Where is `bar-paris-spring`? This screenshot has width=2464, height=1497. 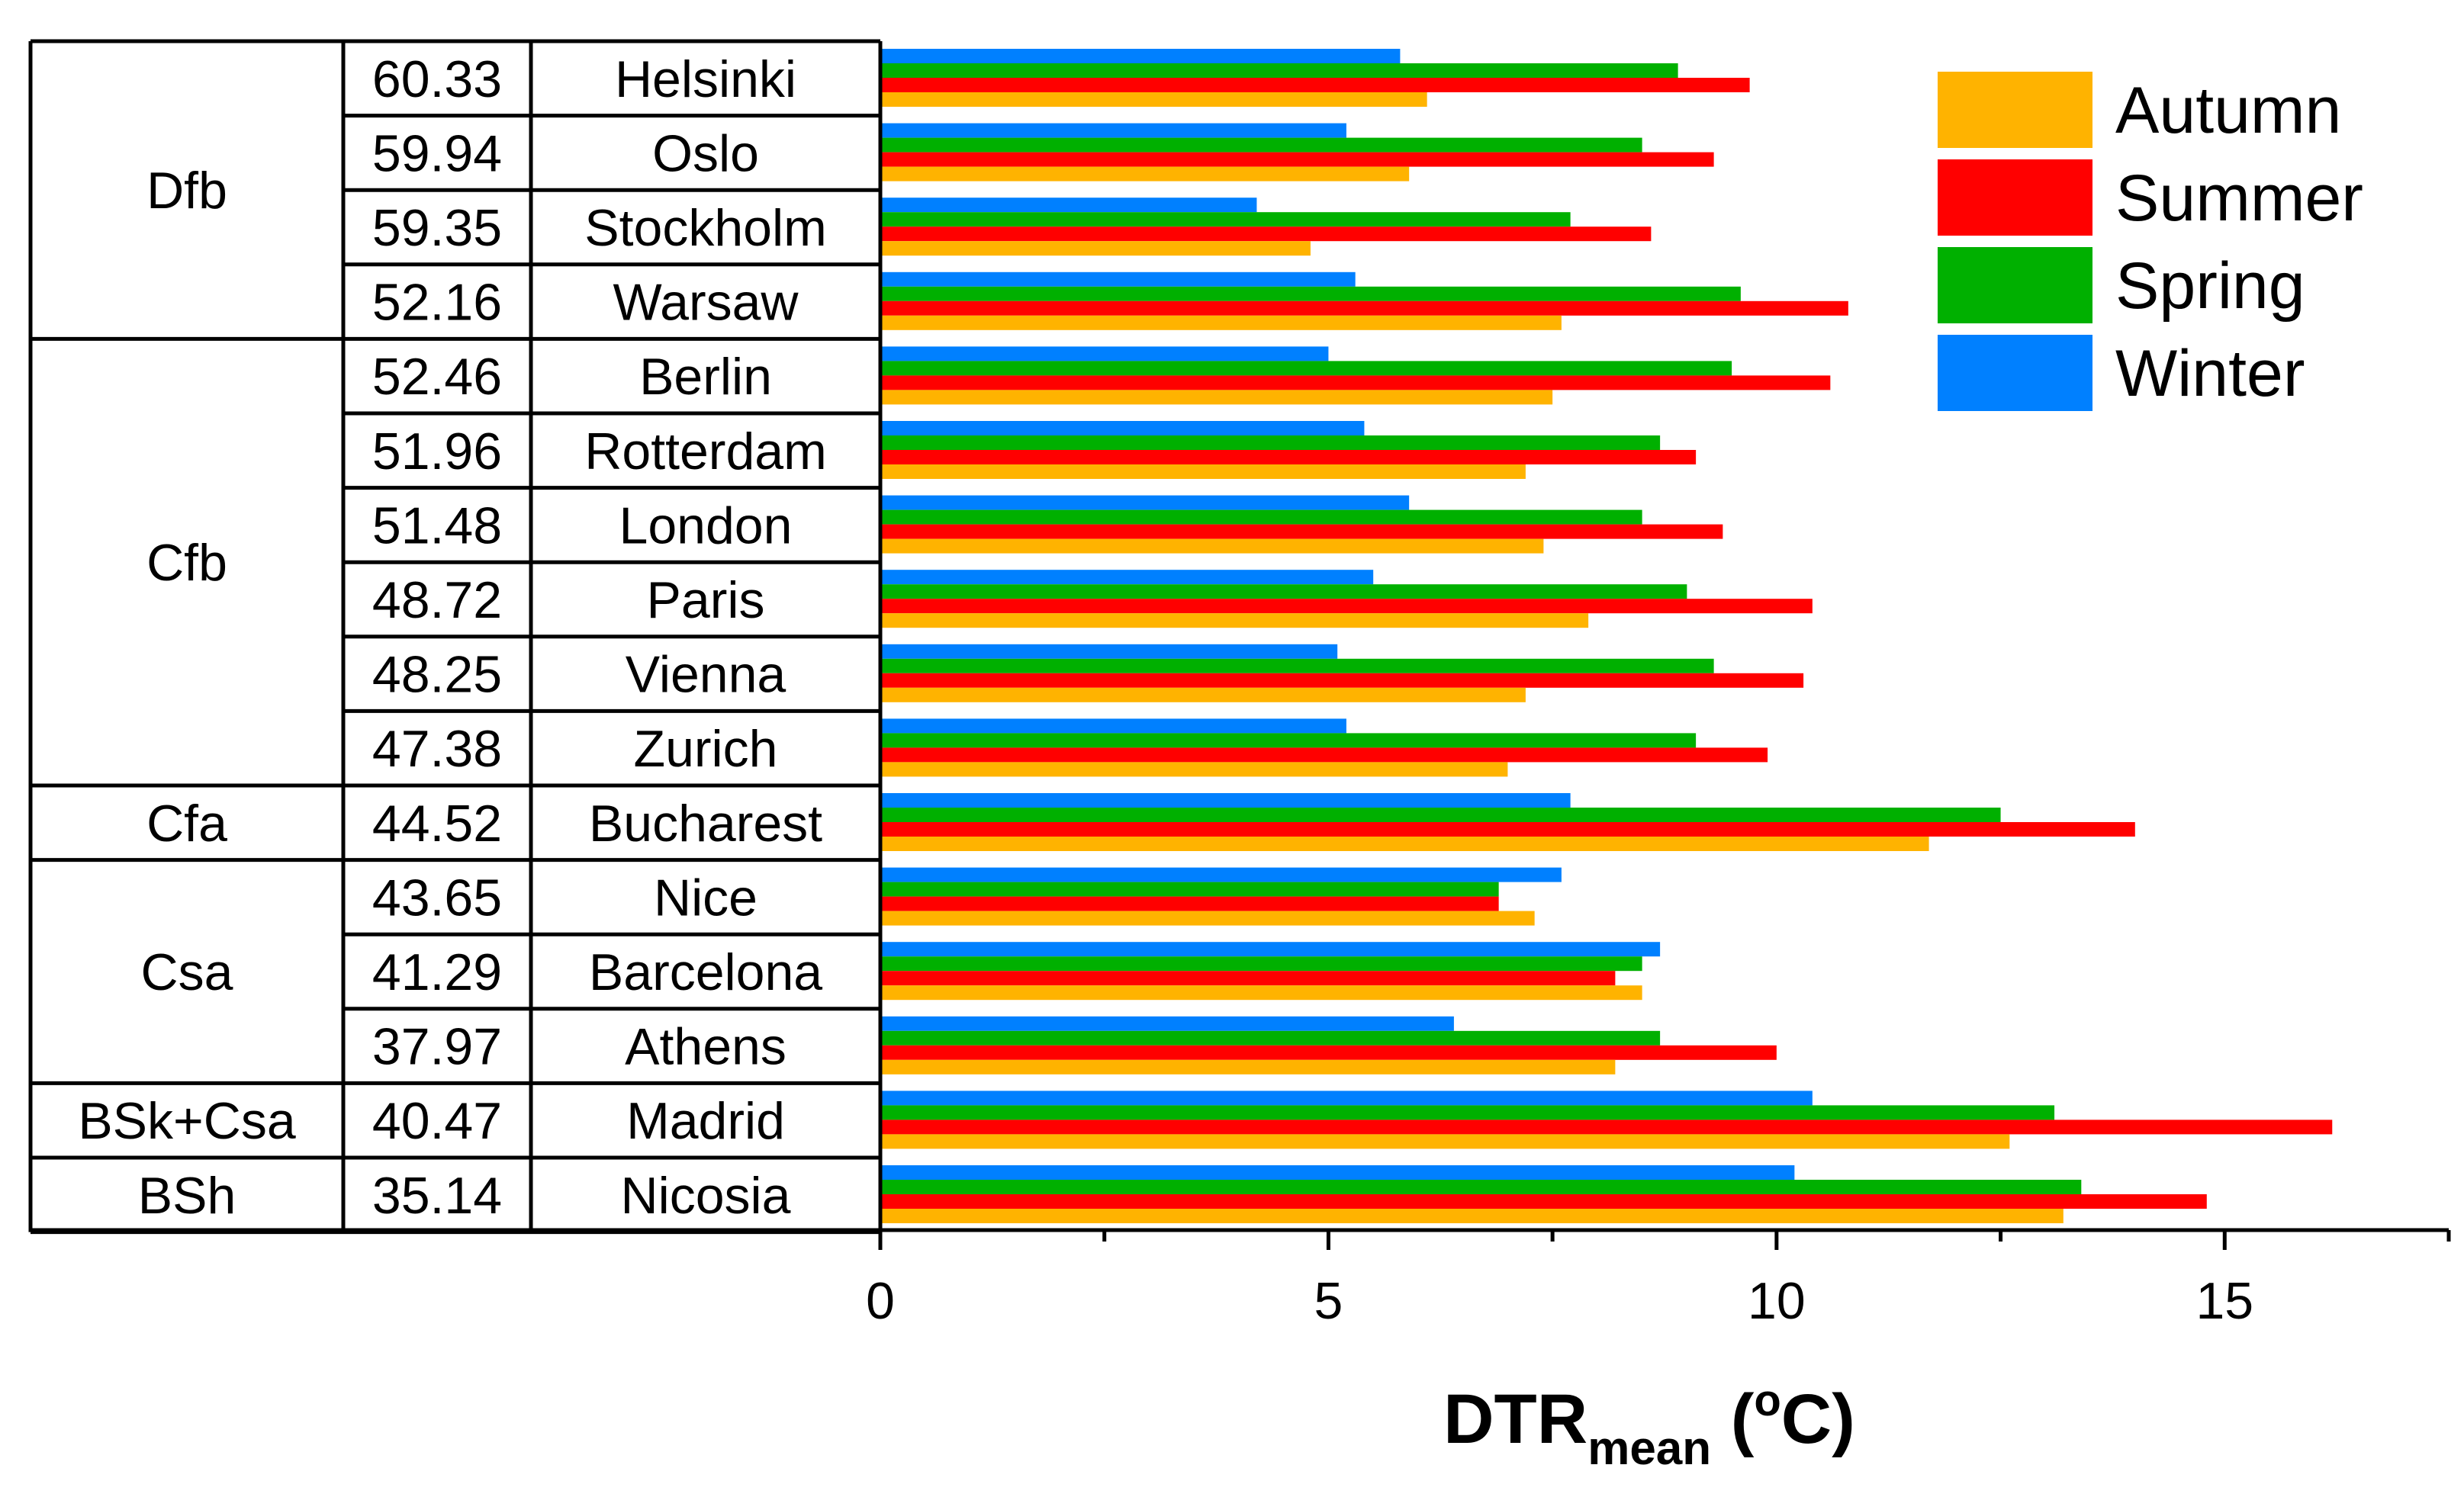
bar-paris-spring is located at coordinates (1283, 591).